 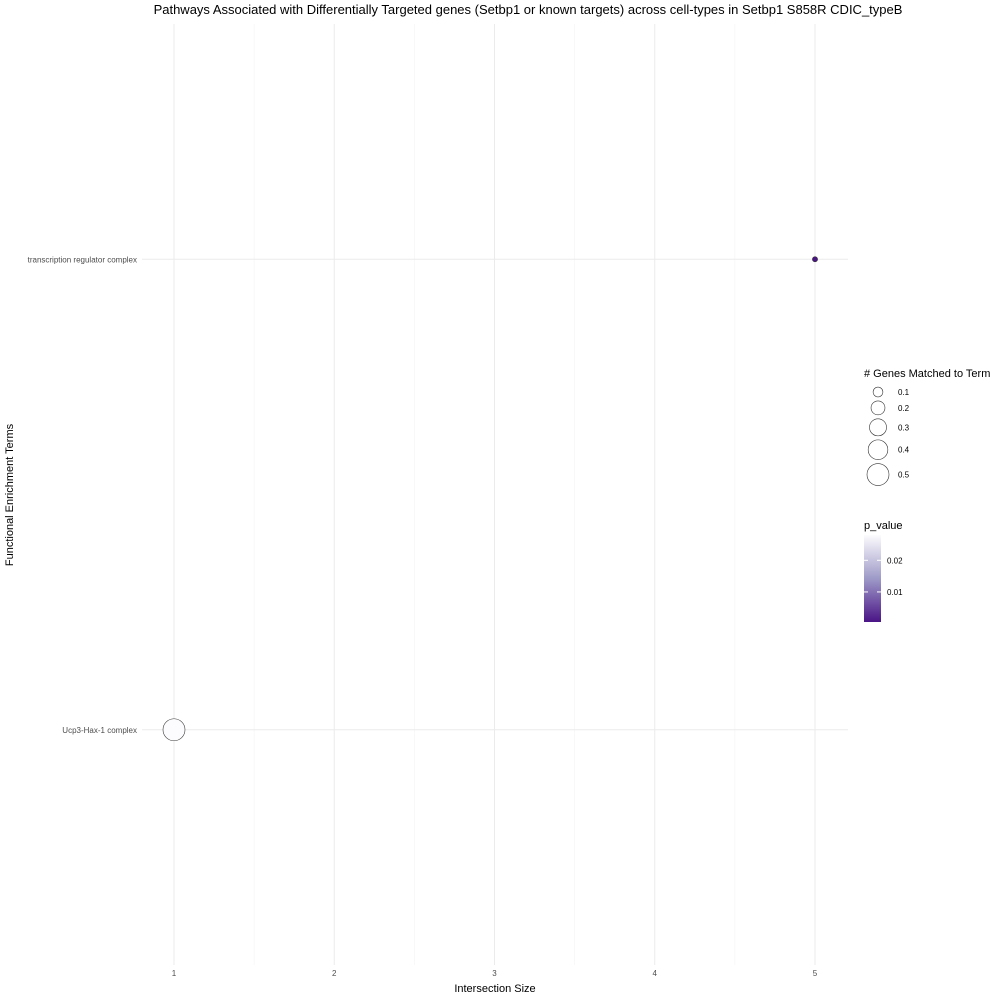 I want to click on x-tick-label: 2, so click(x=334, y=973).